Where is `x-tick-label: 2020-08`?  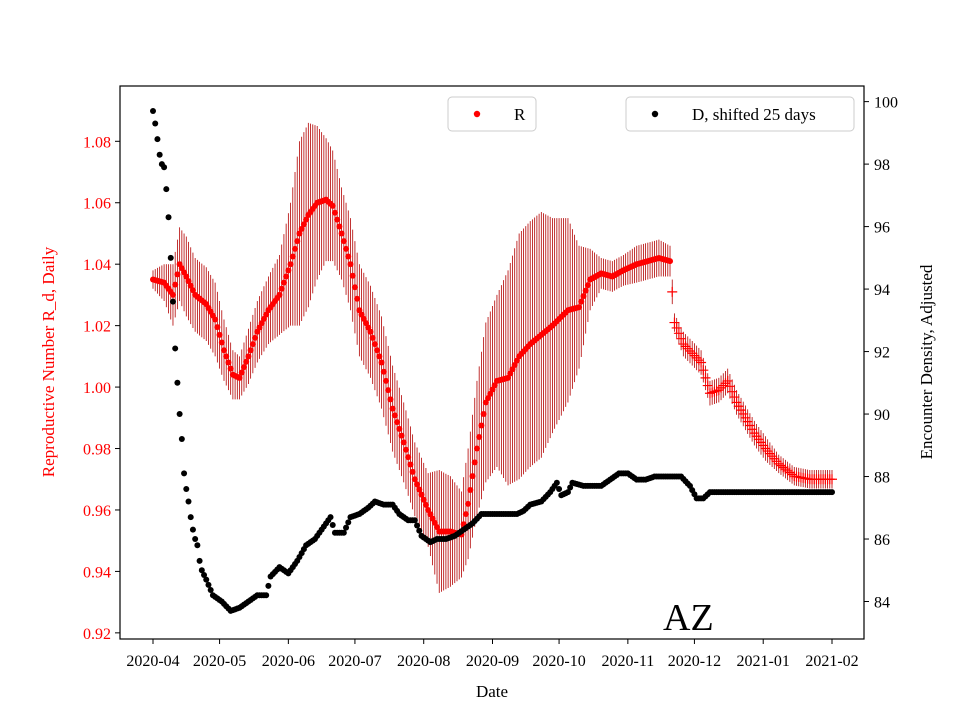 x-tick-label: 2020-08 is located at coordinates (423, 661).